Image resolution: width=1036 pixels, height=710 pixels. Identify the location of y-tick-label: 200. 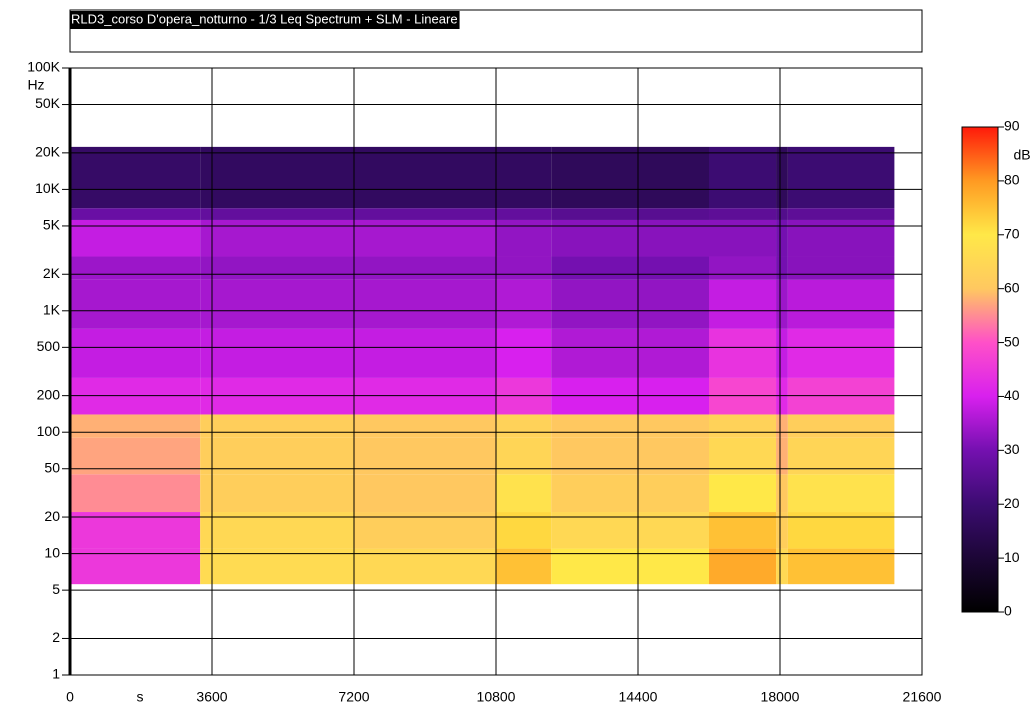
(49, 394).